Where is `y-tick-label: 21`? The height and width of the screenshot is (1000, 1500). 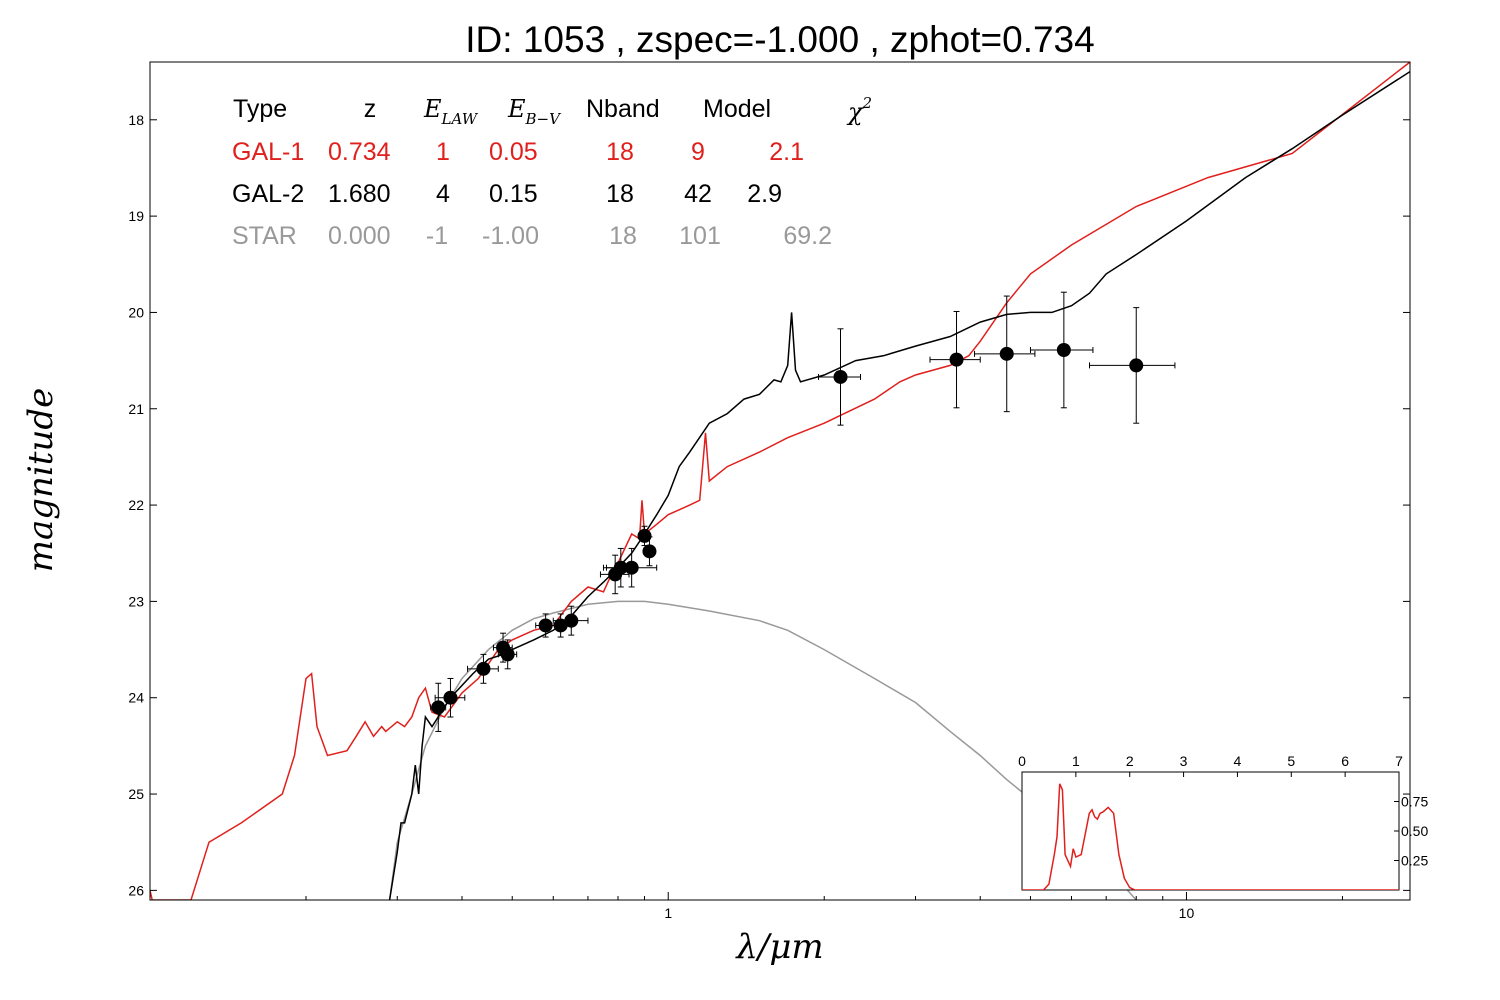
y-tick-label: 21 is located at coordinates (136, 409).